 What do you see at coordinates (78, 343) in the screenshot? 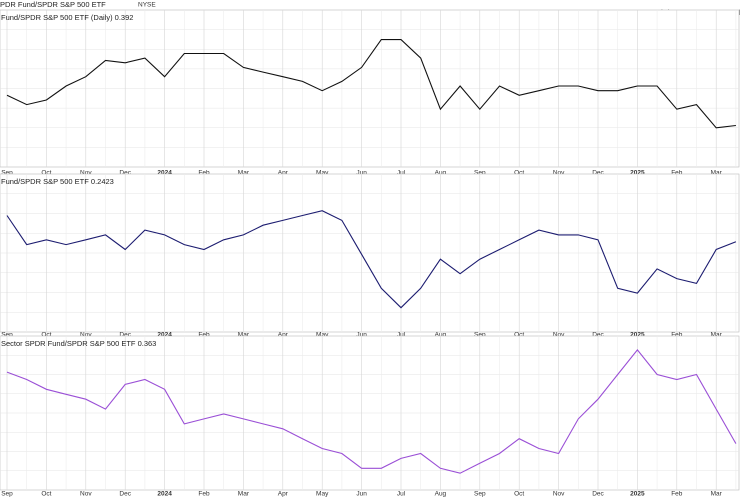
I see `panel-title: Sector SPDR Fund/SPDR S&P 500 ETF 0.363` at bounding box center [78, 343].